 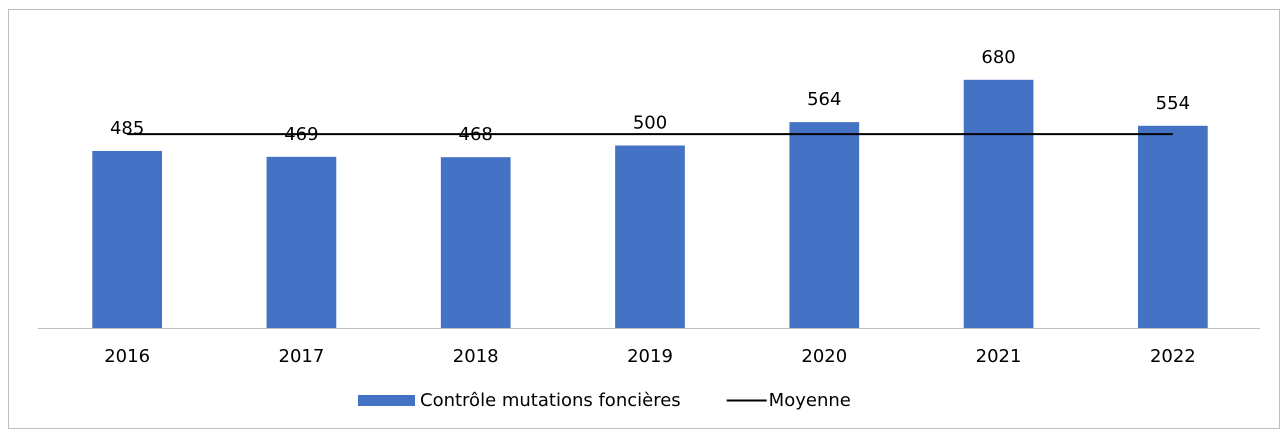 I want to click on data-label: 680, so click(x=998, y=57).